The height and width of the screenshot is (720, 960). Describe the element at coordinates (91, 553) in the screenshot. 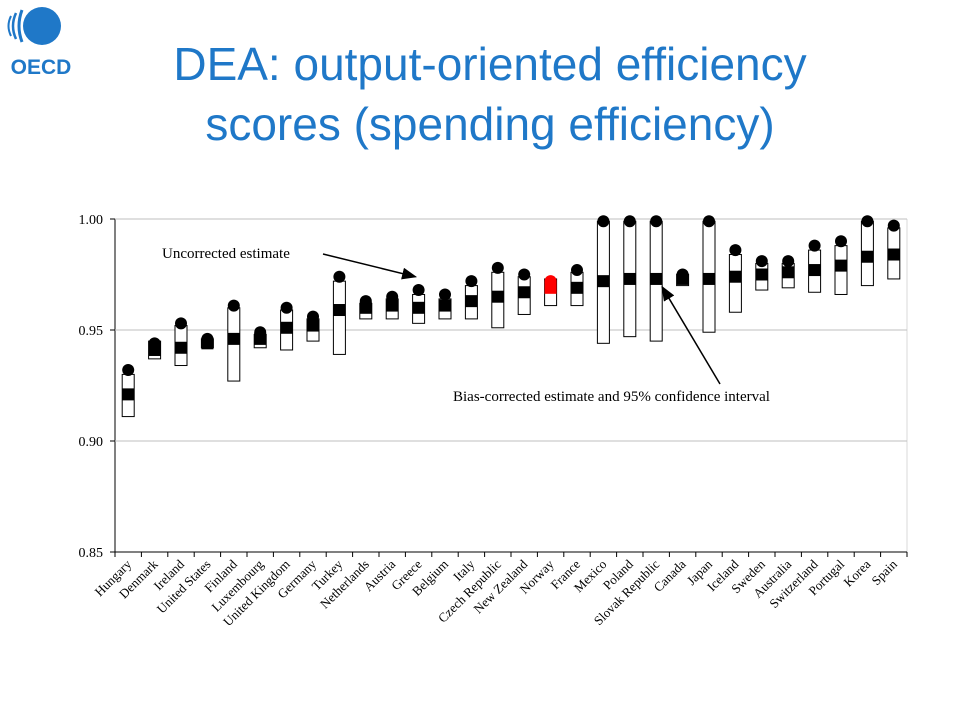

I see `y-tick-label: 0.85` at that location.